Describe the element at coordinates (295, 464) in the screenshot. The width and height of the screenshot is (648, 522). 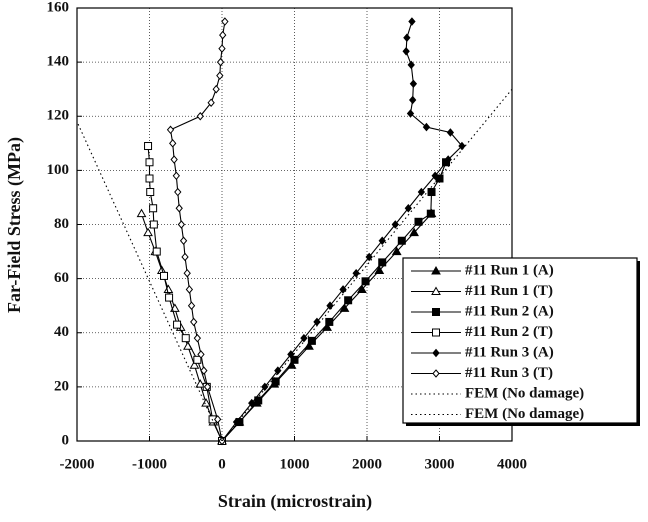
I see `x-tick-label: 1000` at that location.